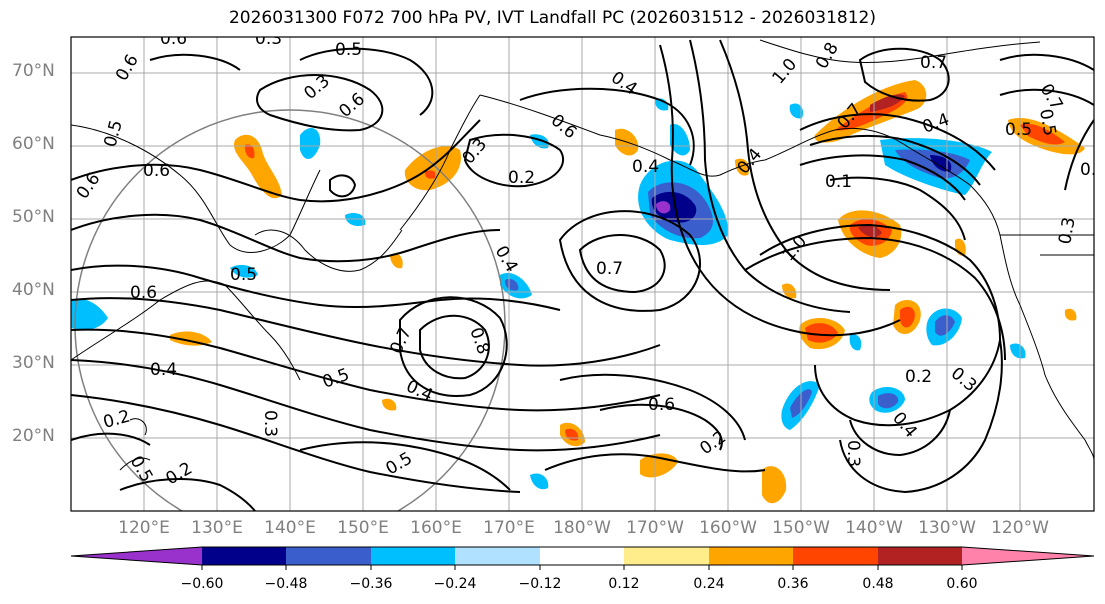 This screenshot has width=1105, height=604. I want to click on colorbar-tick-label: −0.60, so click(202, 584).